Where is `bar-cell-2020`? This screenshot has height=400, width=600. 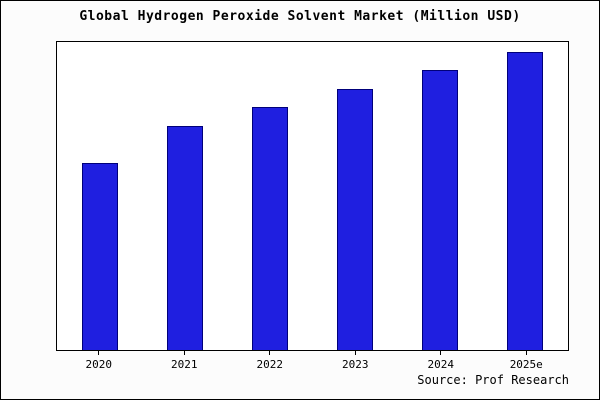 bar-cell-2020 is located at coordinates (100, 196).